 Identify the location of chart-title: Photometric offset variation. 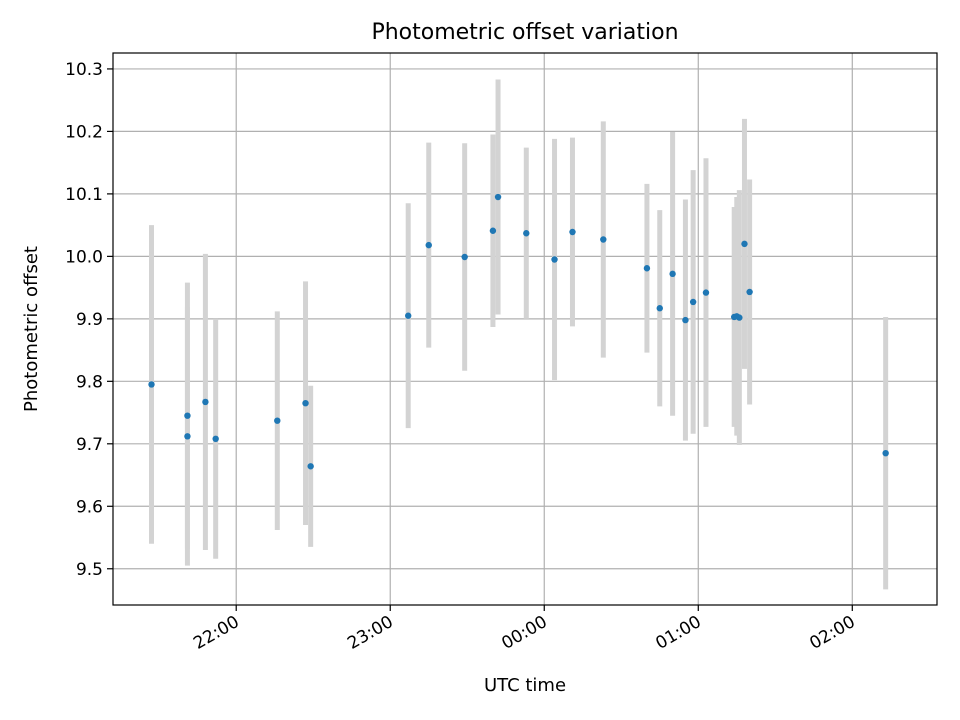
(524, 32).